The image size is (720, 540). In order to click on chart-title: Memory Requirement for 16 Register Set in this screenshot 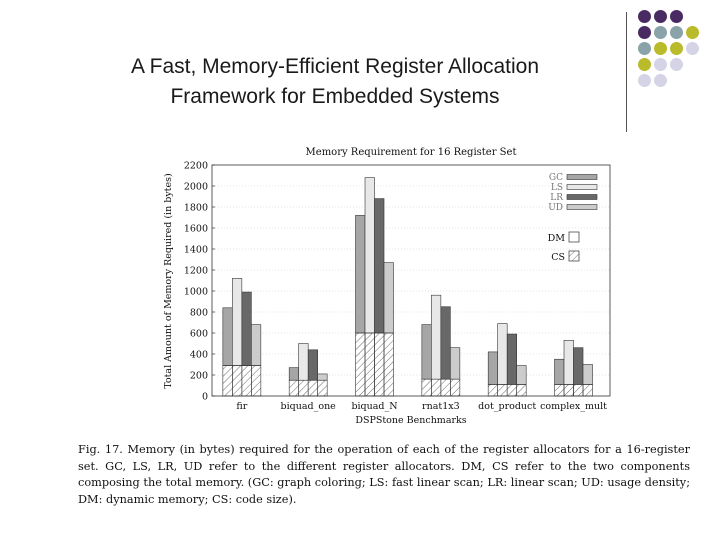, I will do `click(411, 152)`.